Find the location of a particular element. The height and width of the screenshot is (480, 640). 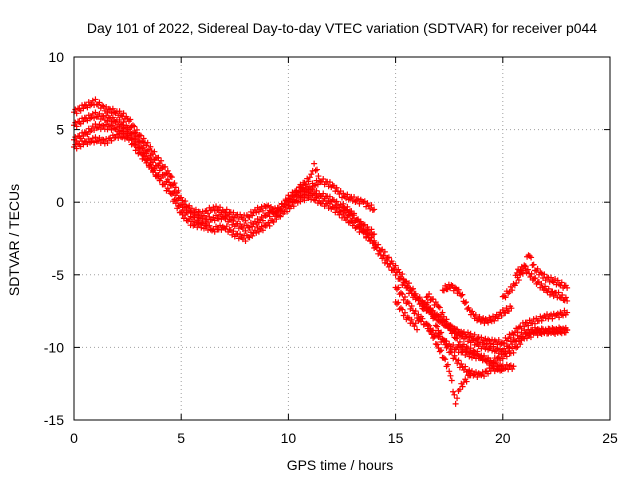

y-axis-label: SDTVAR / TECUs is located at coordinates (14, 240).